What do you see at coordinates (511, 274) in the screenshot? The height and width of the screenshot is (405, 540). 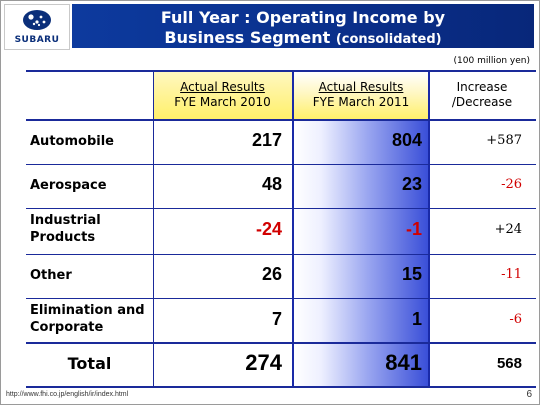 I see `cell-change: -11` at bounding box center [511, 274].